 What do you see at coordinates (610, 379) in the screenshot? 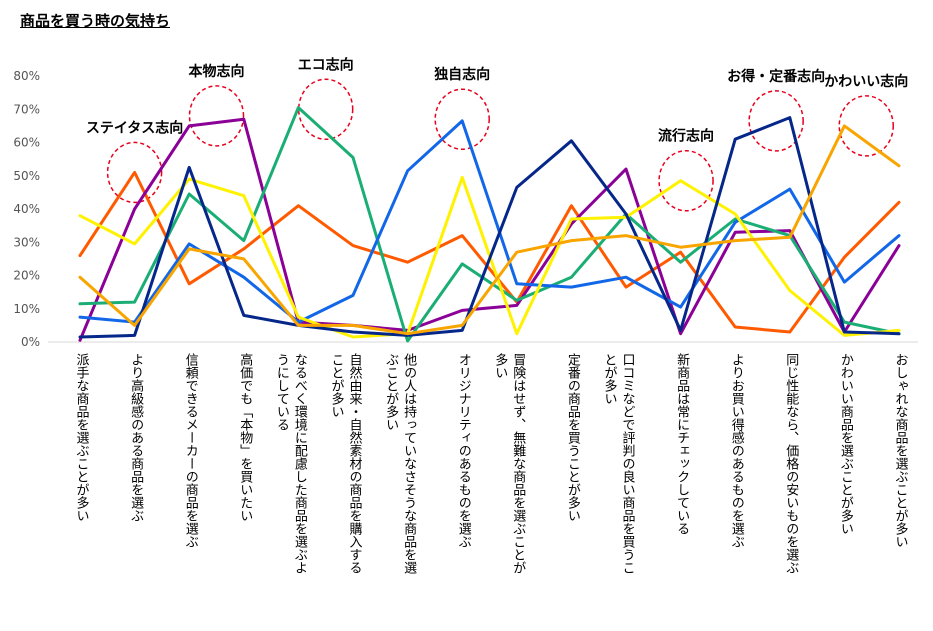
I see `x-tick-label: とが多い` at bounding box center [610, 379].